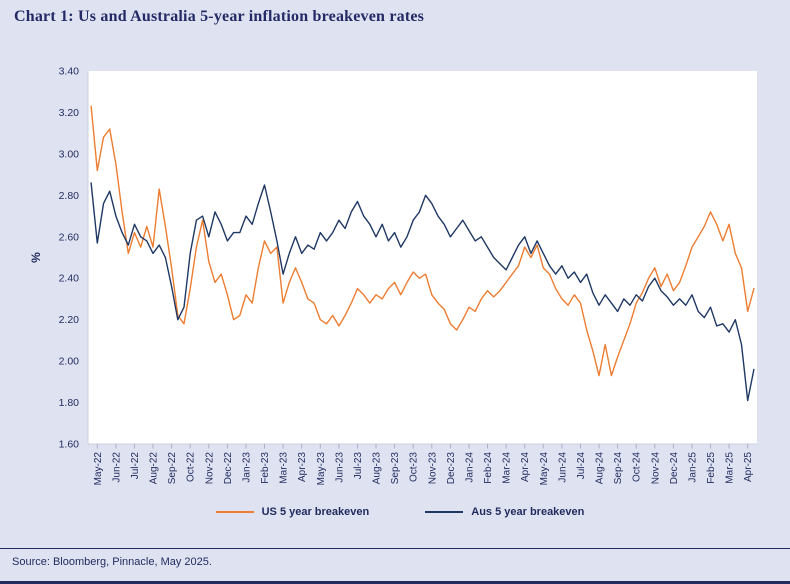  Describe the element at coordinates (265, 468) in the screenshot. I see `svg-text: Feb-23` at that location.